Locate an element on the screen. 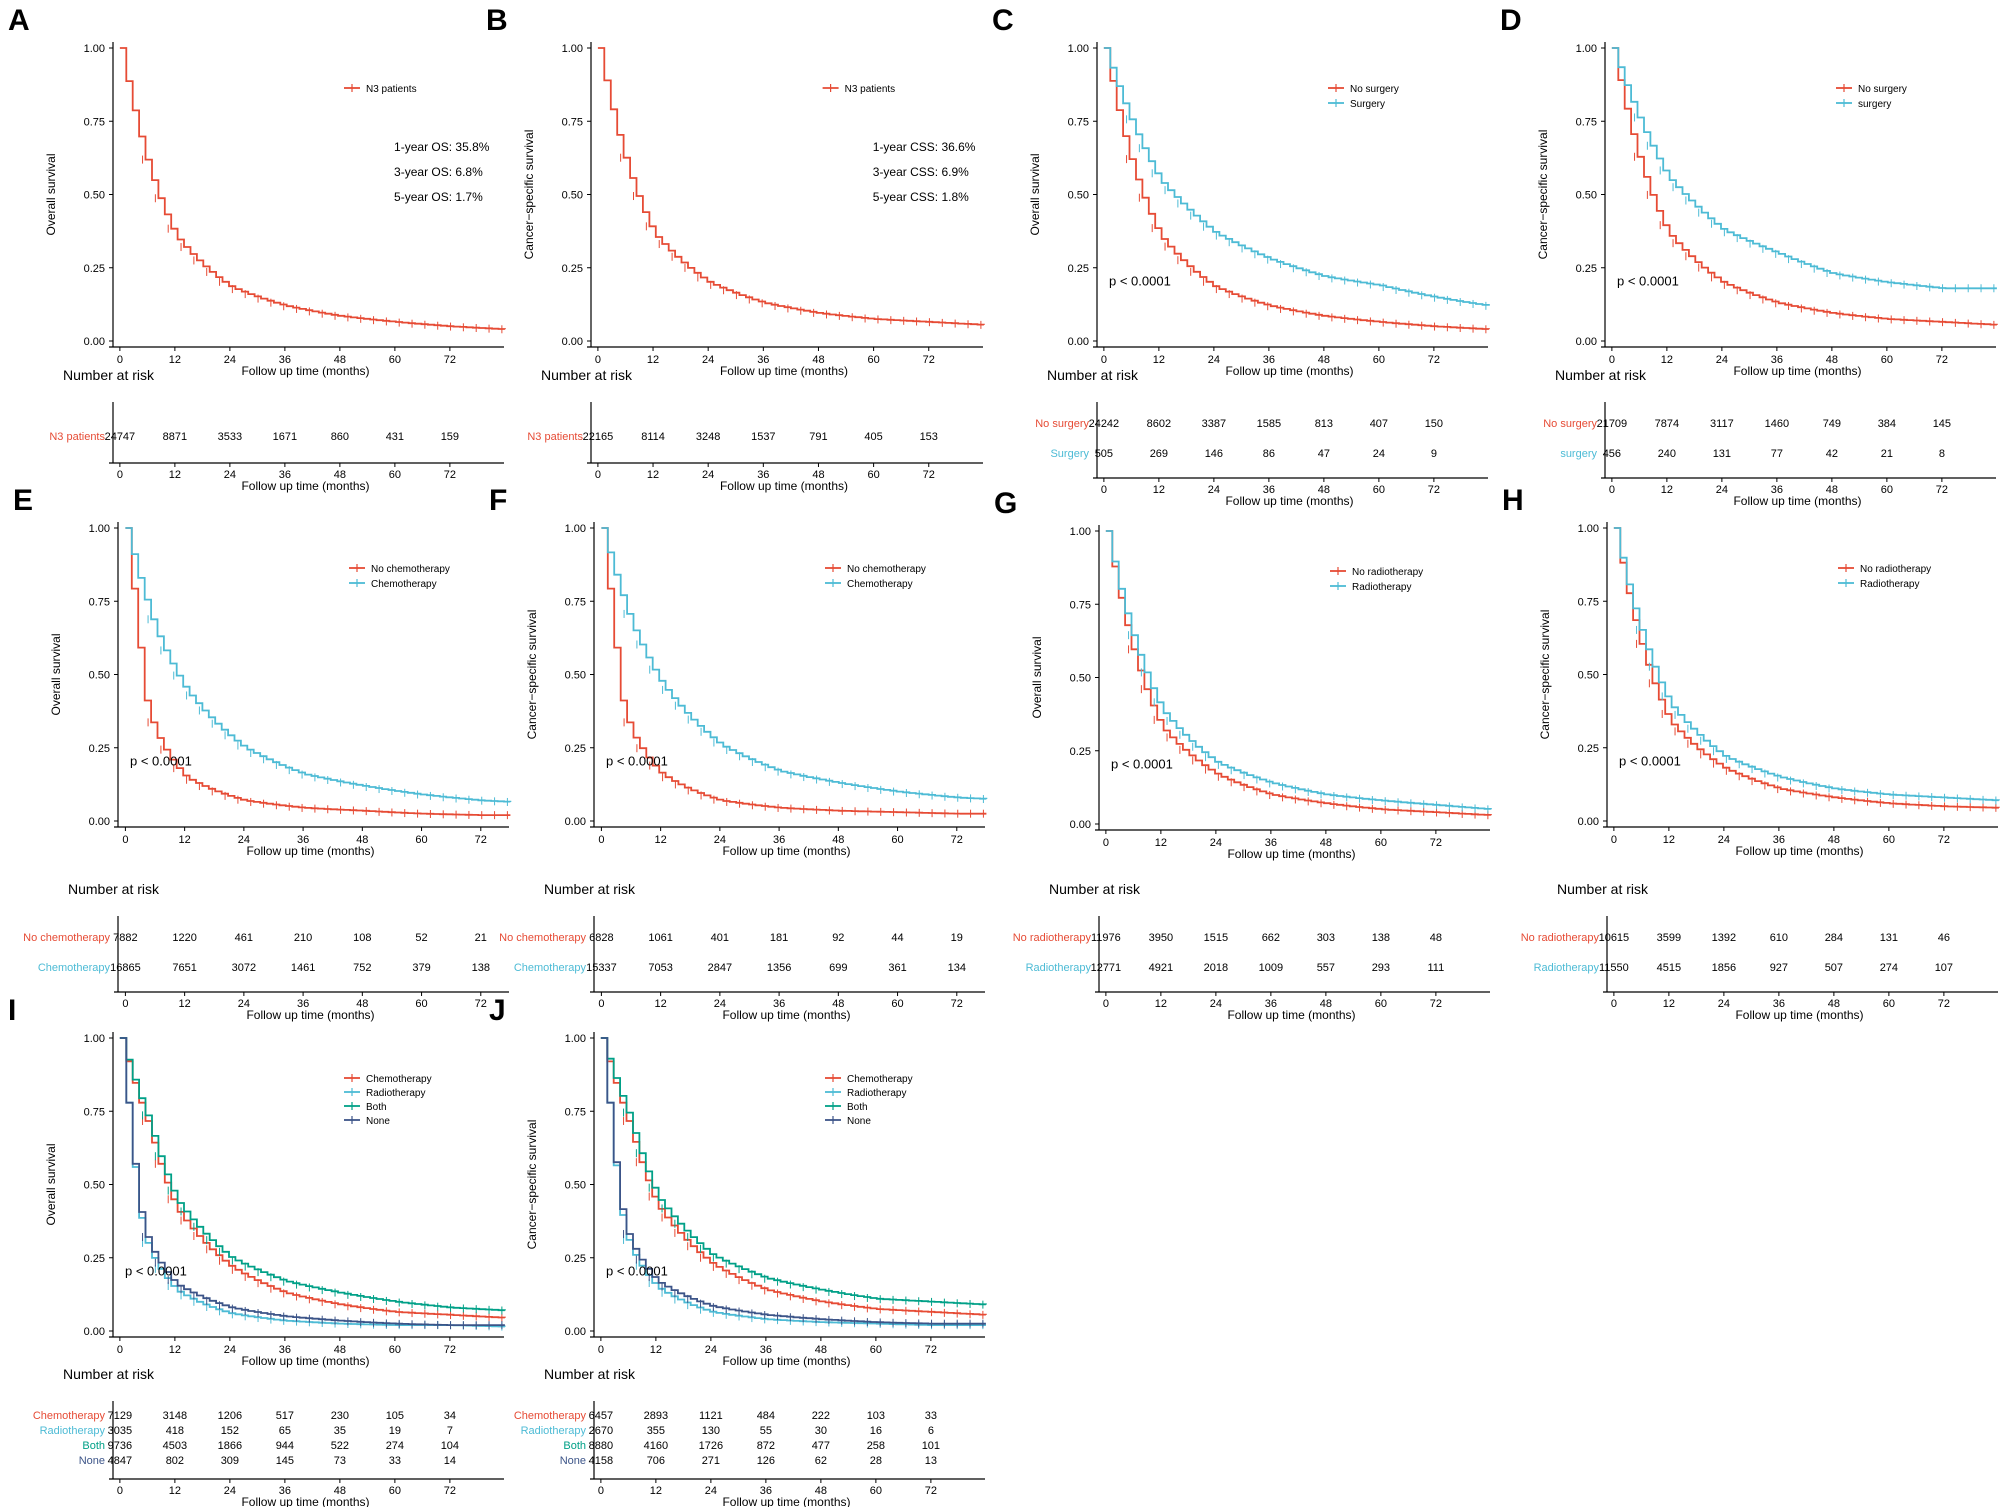 This screenshot has height=1507, width=2008. legend-label: None is located at coordinates (378, 1121).